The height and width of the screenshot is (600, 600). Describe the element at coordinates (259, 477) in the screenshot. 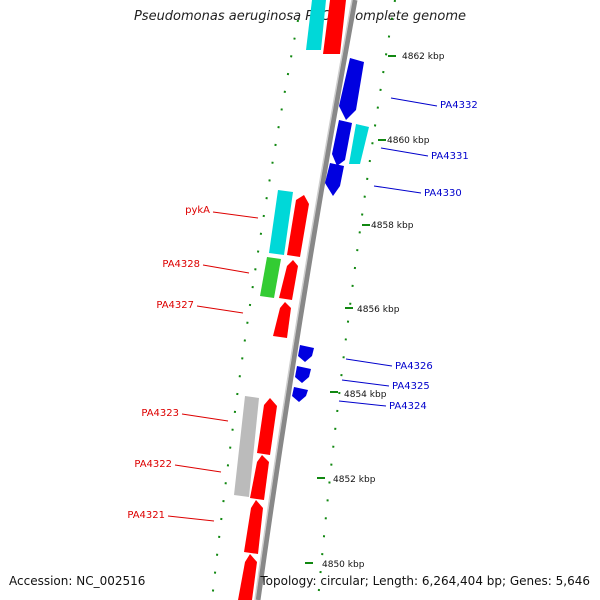

I see `gene-pa4322` at that location.